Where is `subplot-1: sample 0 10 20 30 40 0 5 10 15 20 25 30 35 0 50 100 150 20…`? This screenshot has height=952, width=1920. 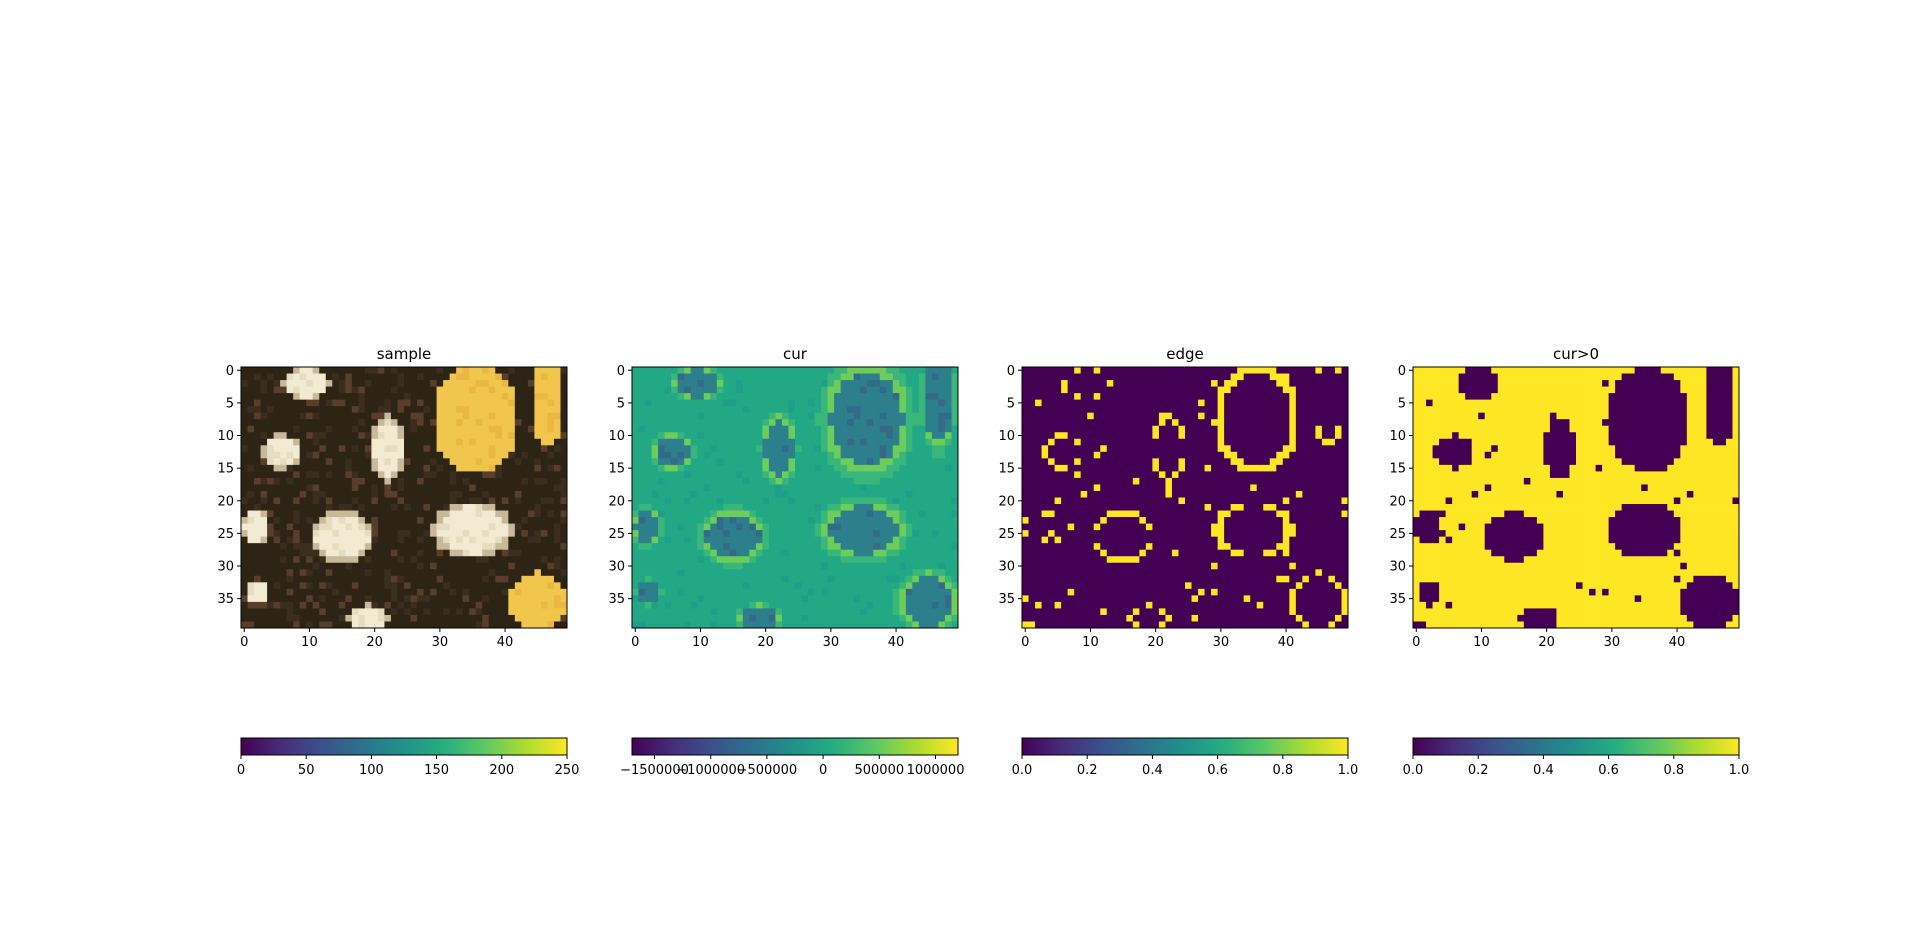 subplot-1: sample 0 10 20 30 40 0 5 10 15 20 25 30 35 0 50 100 150 20… is located at coordinates (398, 561).